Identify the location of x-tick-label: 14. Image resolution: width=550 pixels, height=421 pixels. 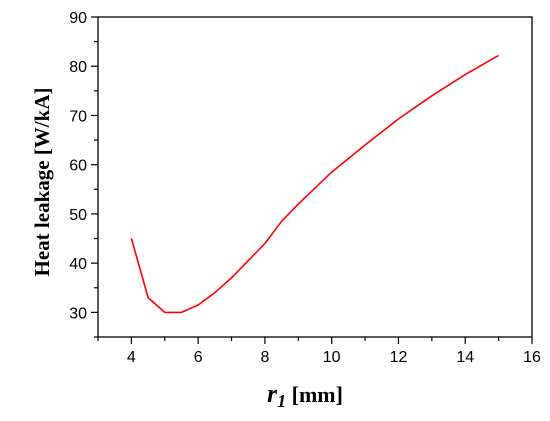
(465, 357).